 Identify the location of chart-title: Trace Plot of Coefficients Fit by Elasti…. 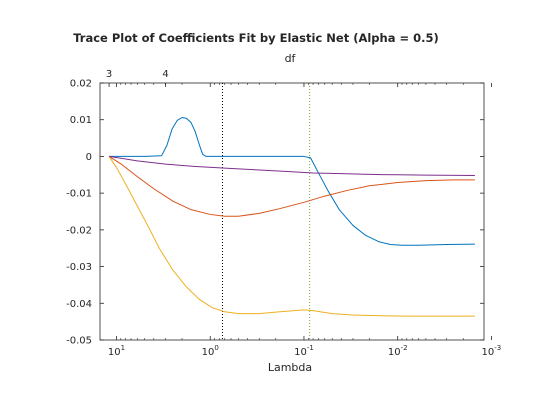
(256, 38).